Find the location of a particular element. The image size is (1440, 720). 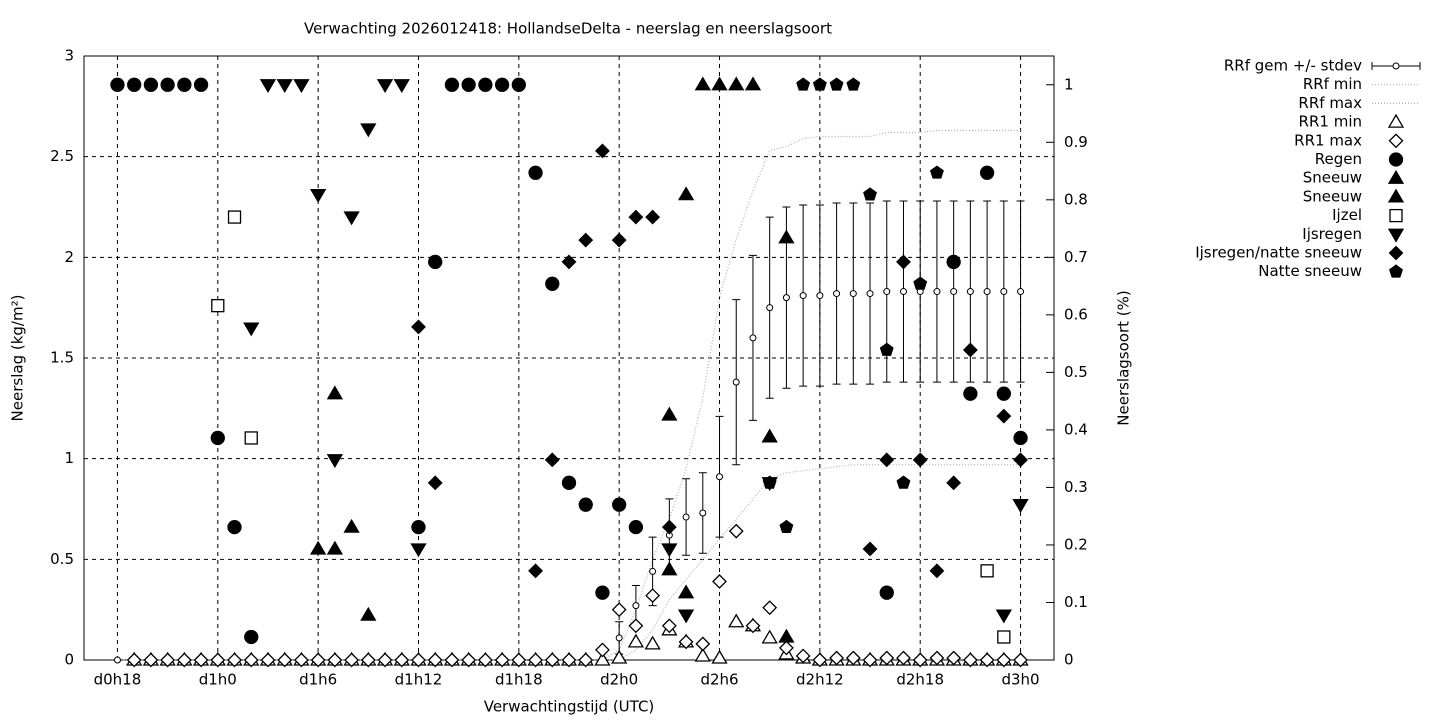

x-tick-label: d2h0 is located at coordinates (619, 680).